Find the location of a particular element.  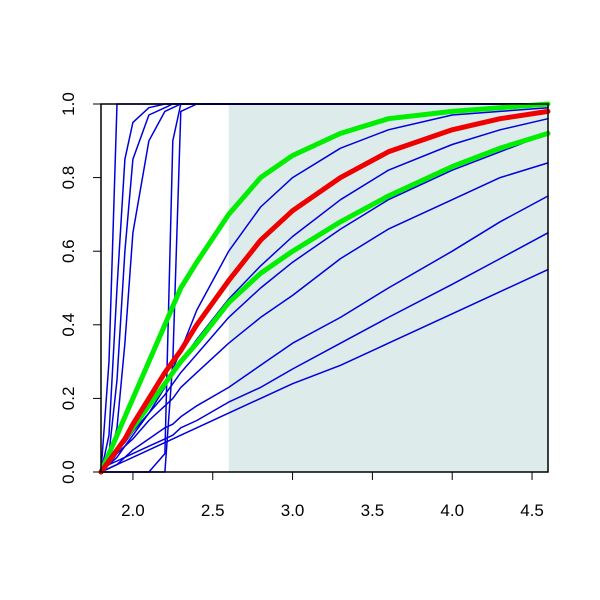

x-tick-label: 4.5 is located at coordinates (532, 510).